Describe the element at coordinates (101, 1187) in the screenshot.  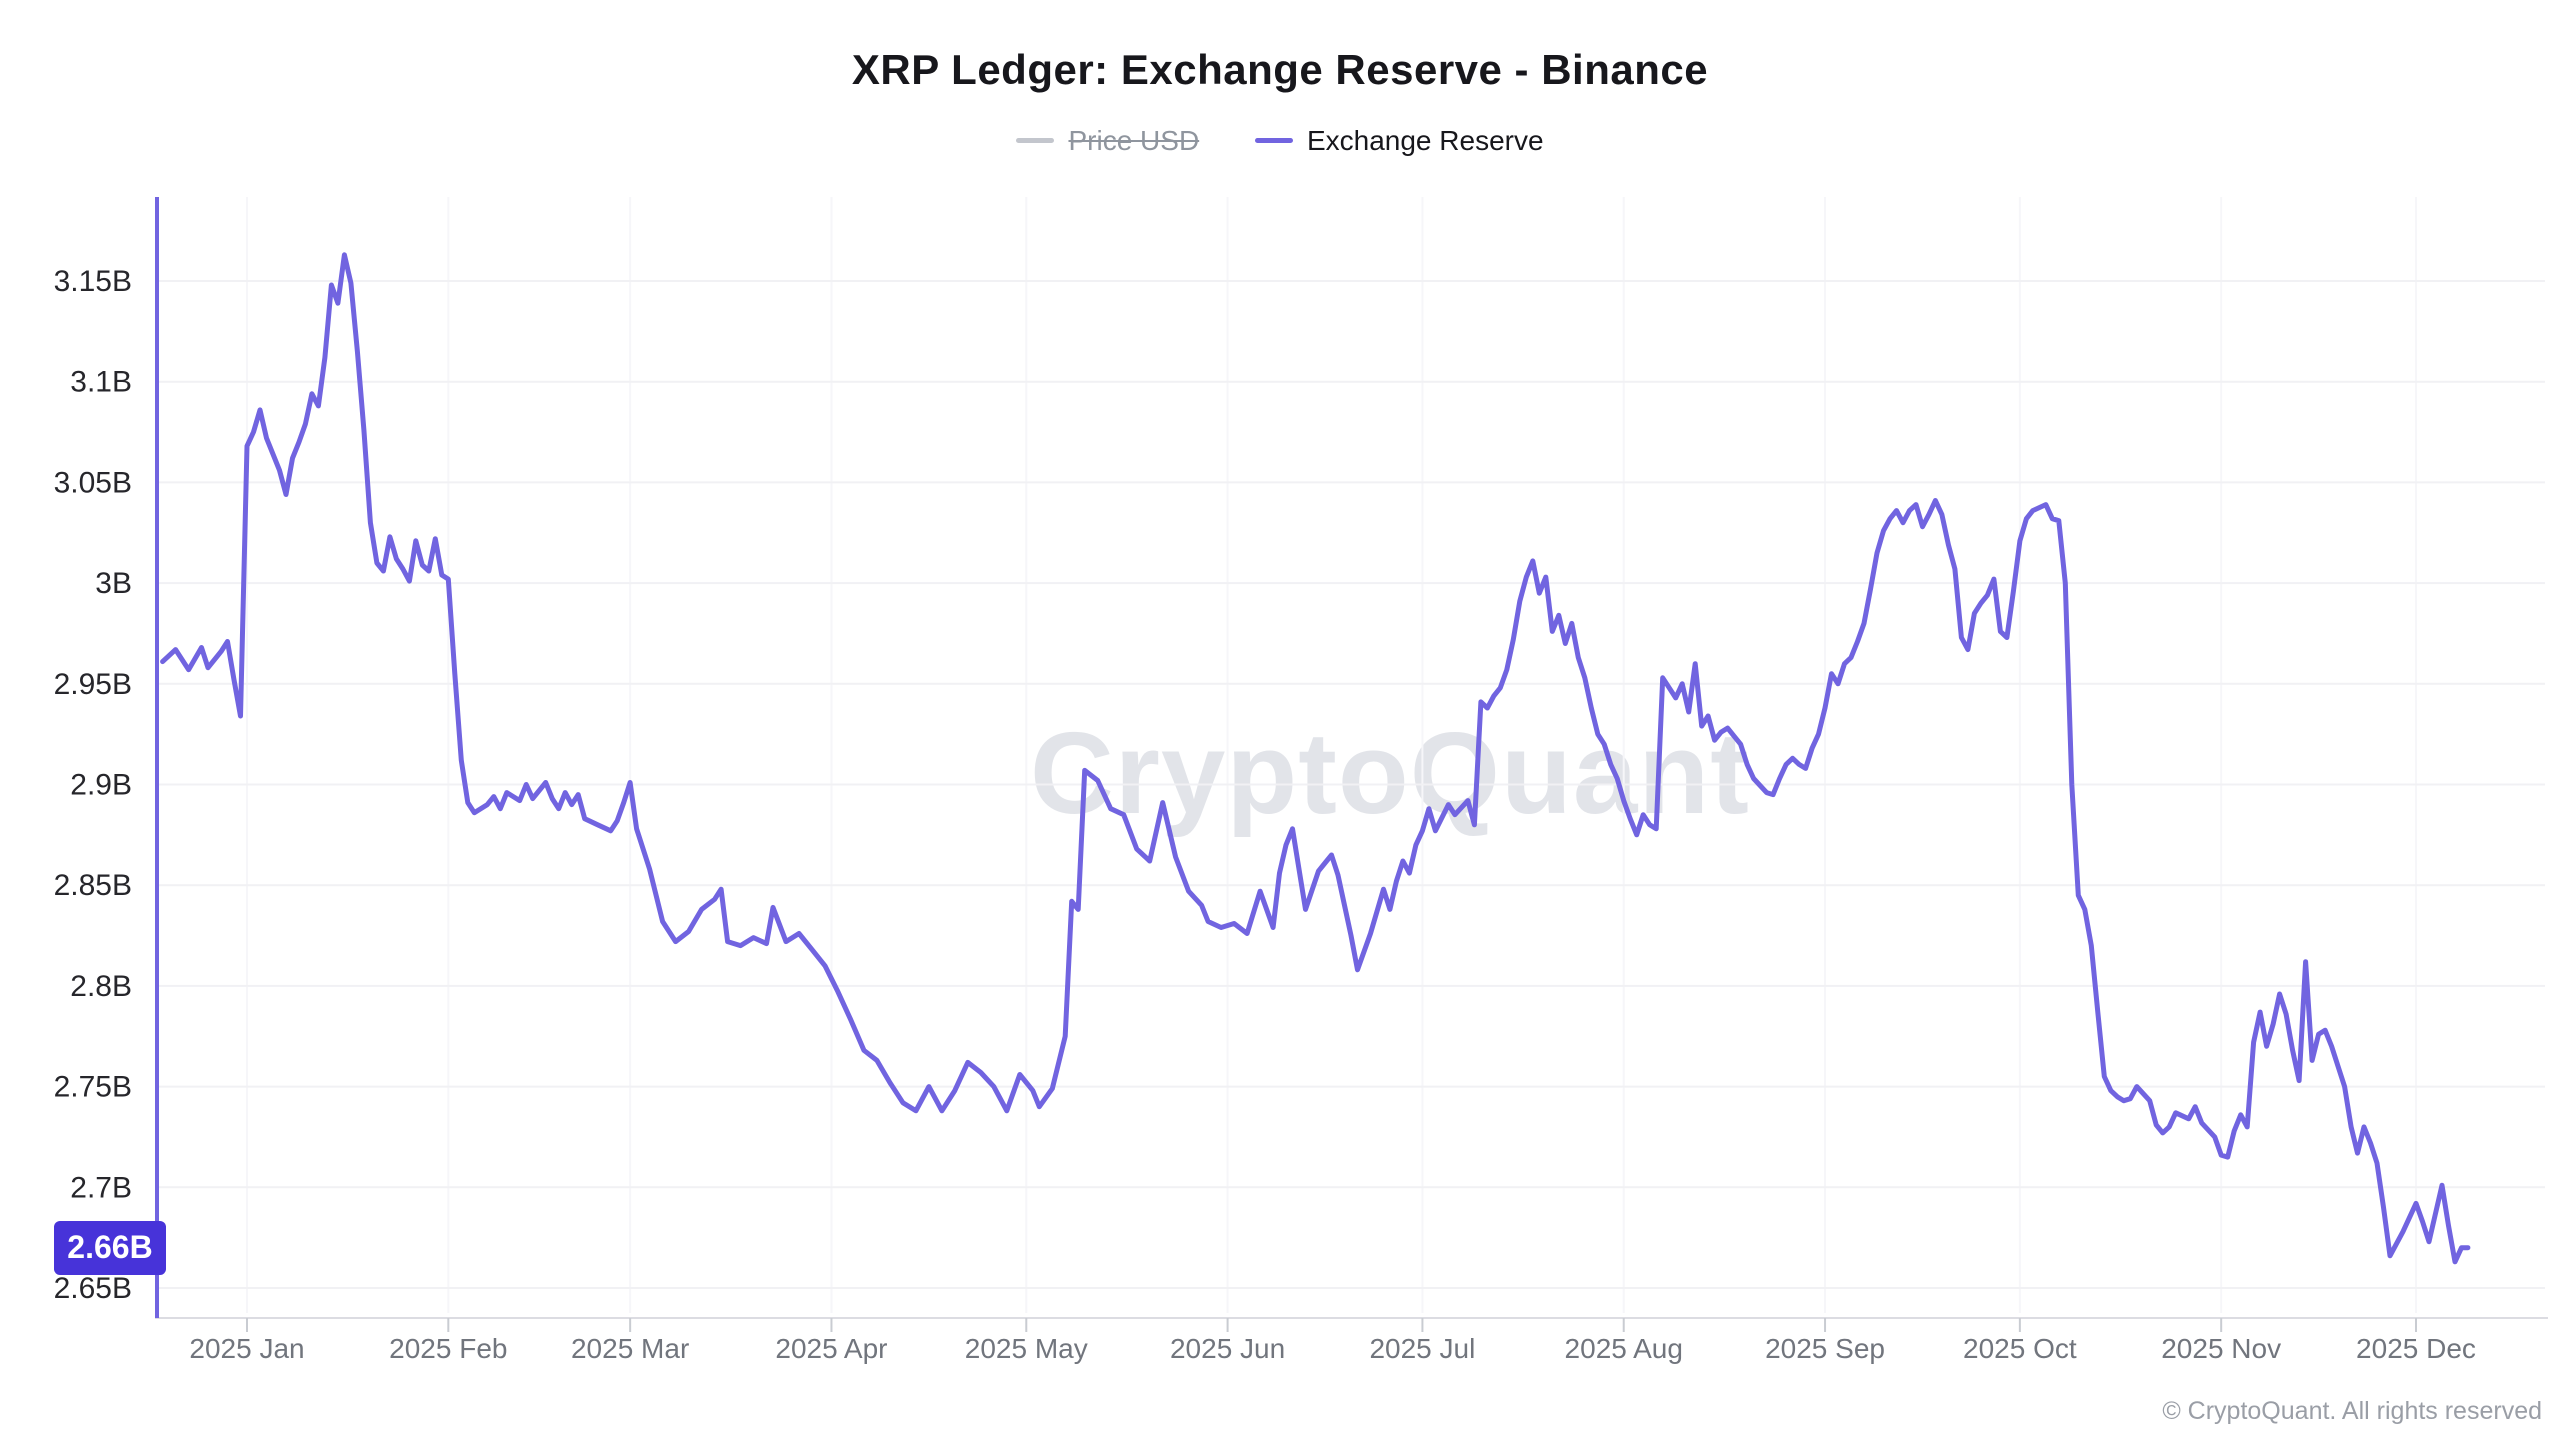
I see `y-axis-label: 2.7B` at that location.